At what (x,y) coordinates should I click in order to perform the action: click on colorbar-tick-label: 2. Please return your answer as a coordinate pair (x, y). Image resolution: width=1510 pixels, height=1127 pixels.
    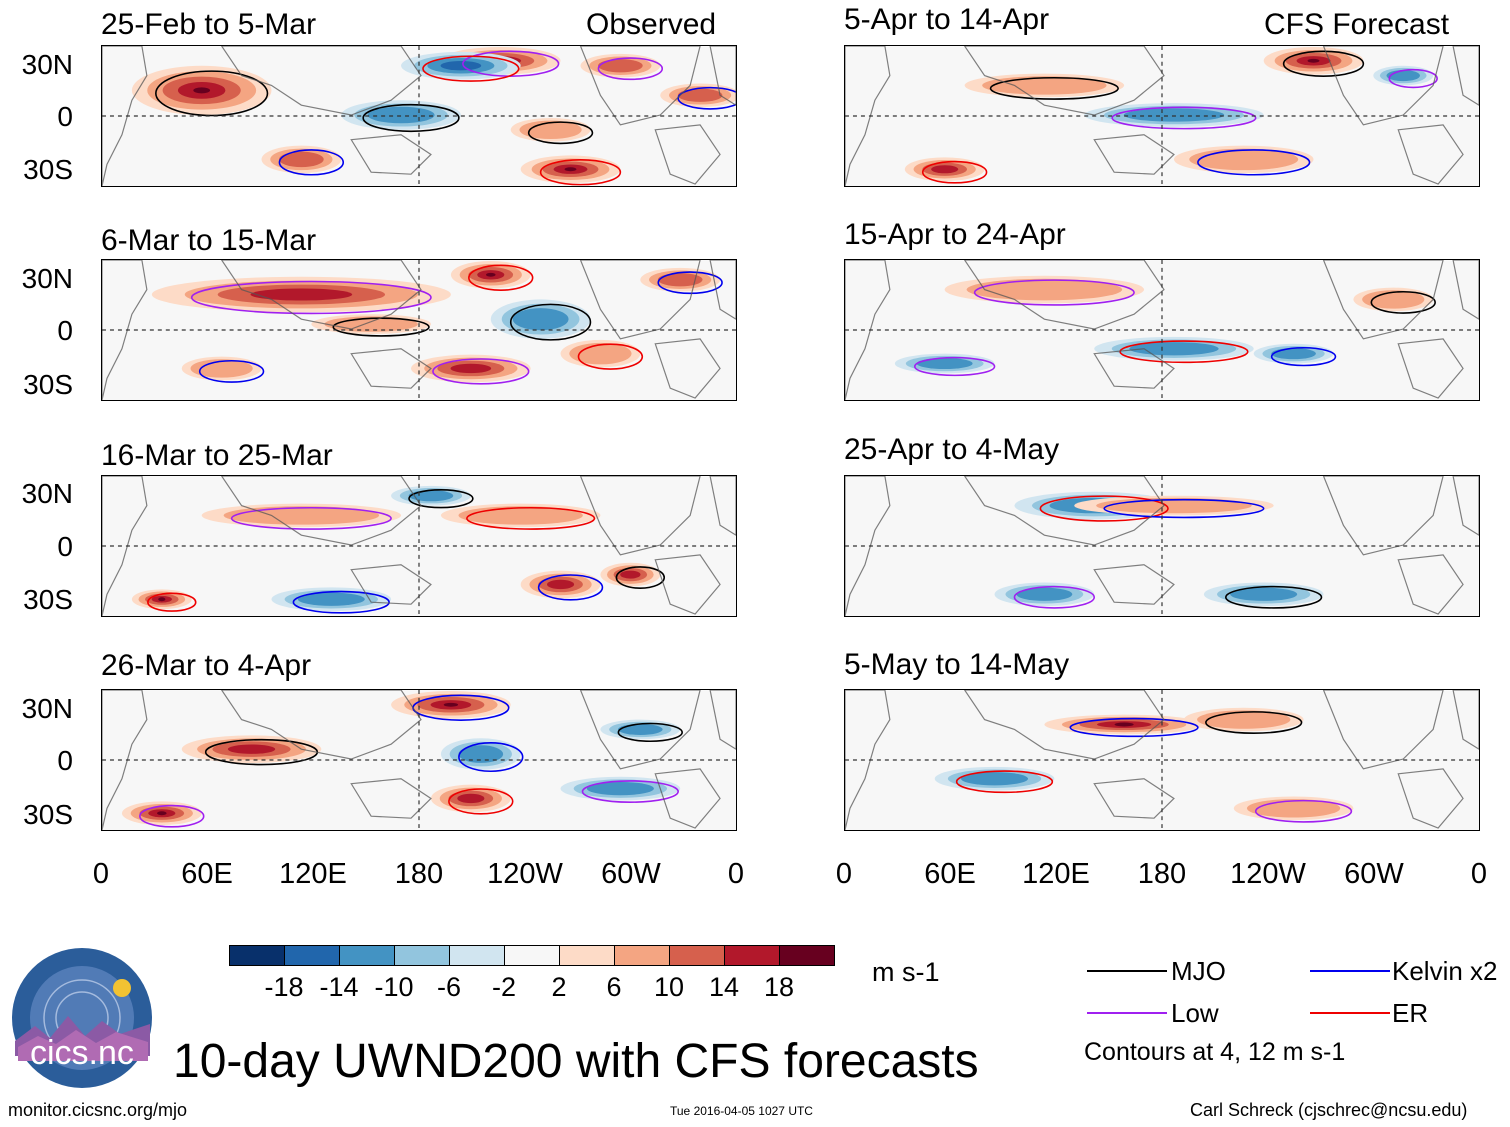
    Looking at the image, I should click on (559, 987).